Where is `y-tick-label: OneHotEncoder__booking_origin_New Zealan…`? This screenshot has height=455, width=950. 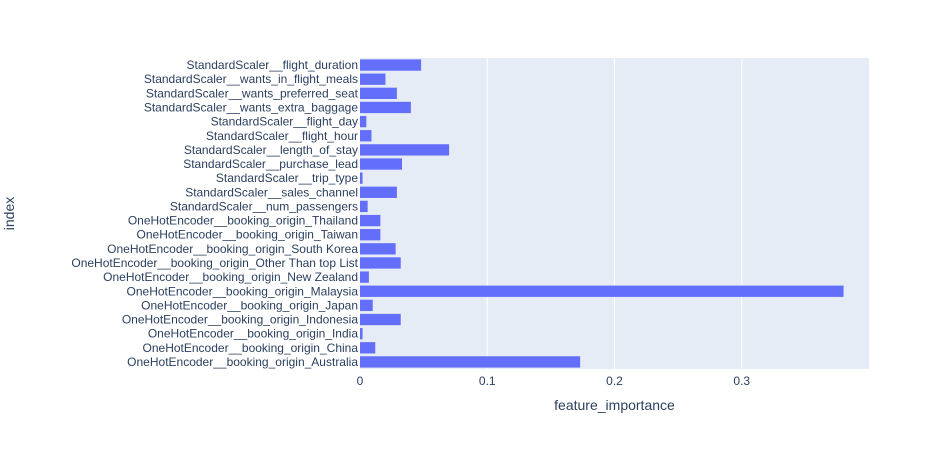
y-tick-label: OneHotEncoder__booking_origin_New Zealan… is located at coordinates (230, 277).